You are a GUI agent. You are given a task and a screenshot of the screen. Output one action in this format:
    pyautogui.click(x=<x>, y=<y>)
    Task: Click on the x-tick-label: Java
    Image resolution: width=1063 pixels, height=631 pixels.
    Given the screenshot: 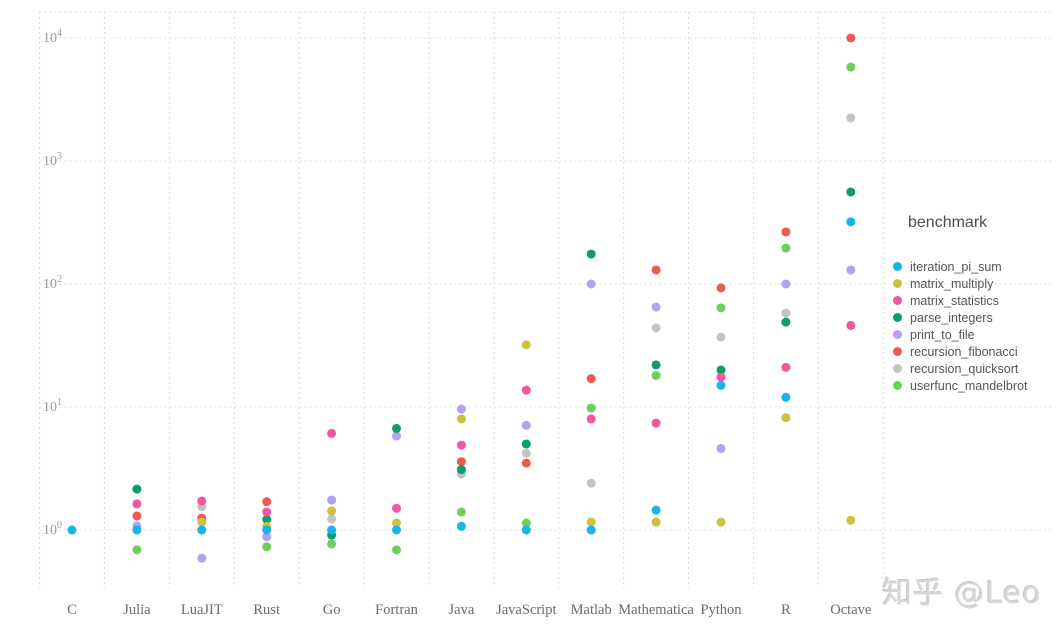 What is the action you would take?
    pyautogui.click(x=462, y=610)
    